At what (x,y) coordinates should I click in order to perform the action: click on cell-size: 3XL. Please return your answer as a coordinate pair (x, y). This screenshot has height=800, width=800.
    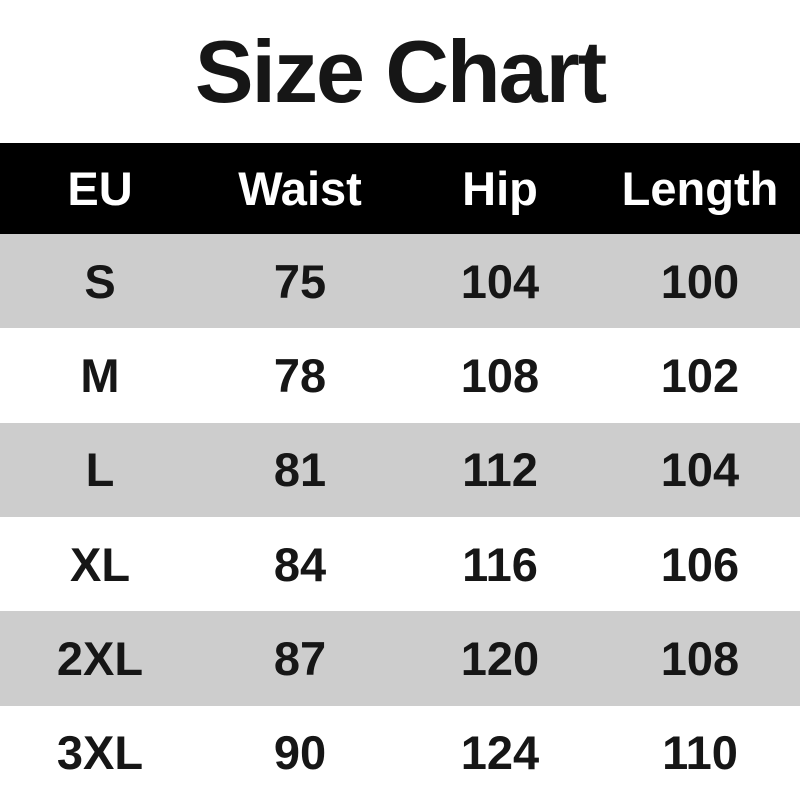
    Looking at the image, I should click on (100, 753).